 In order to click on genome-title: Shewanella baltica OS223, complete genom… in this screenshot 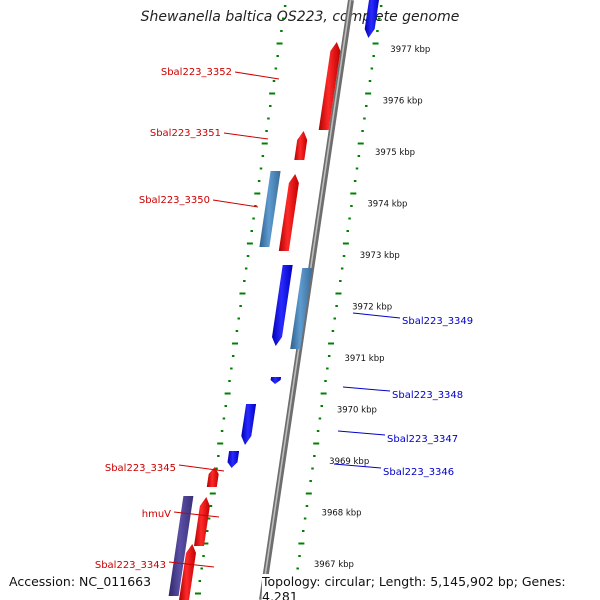, I will do `click(300, 17)`.